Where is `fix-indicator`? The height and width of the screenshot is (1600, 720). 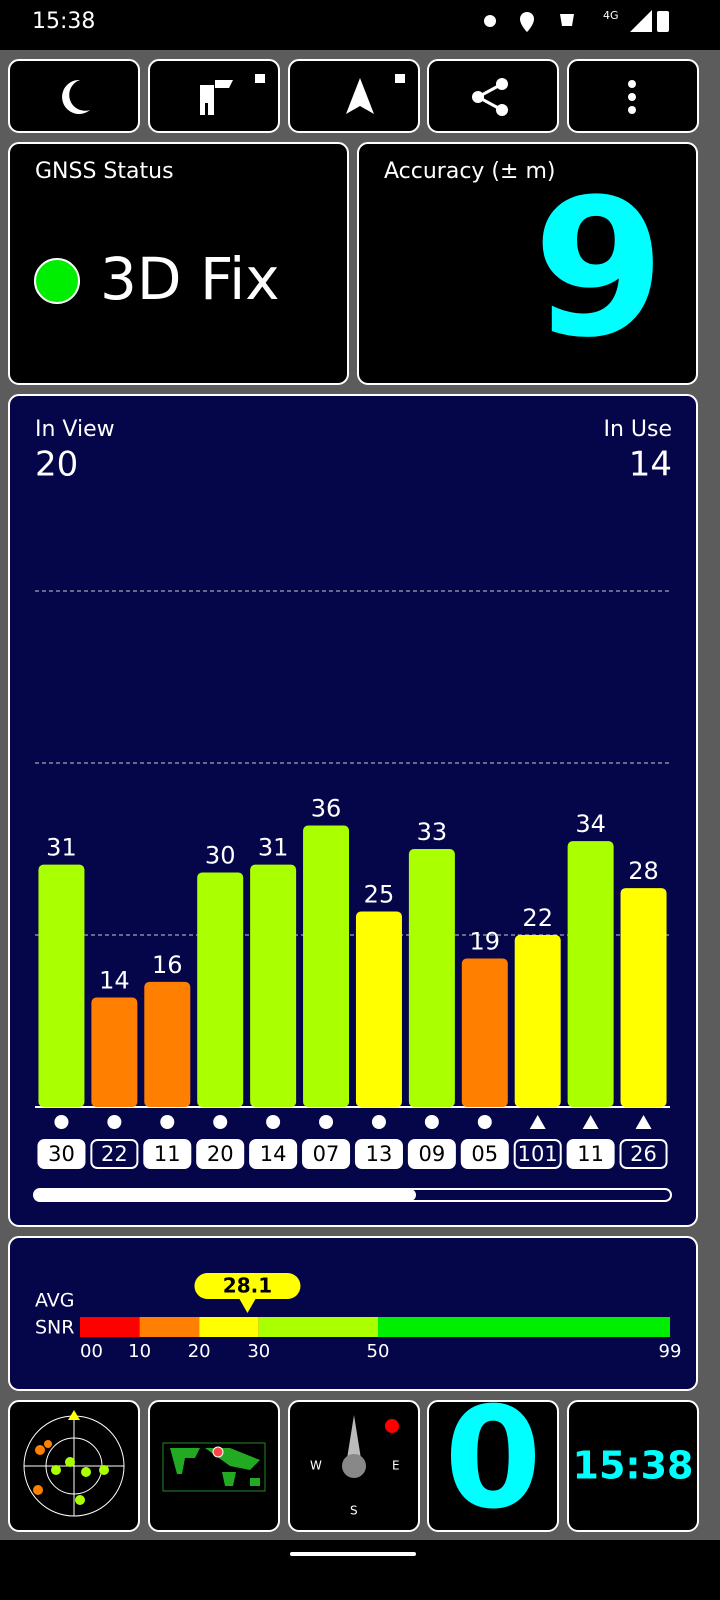
fix-indicator is located at coordinates (57, 281).